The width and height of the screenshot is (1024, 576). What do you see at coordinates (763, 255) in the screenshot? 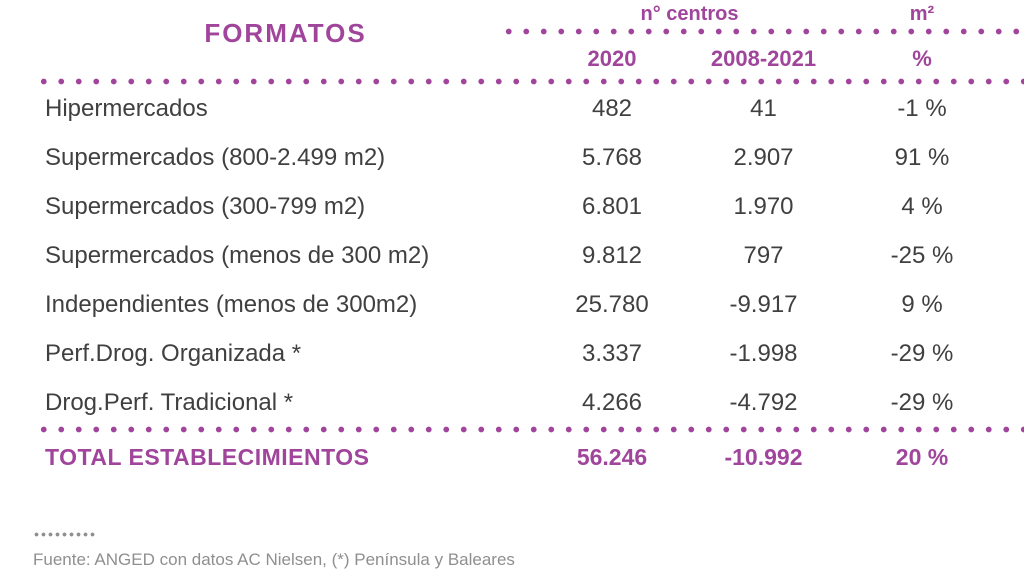
I see `cell-centros-2008-2021: 797` at bounding box center [763, 255].